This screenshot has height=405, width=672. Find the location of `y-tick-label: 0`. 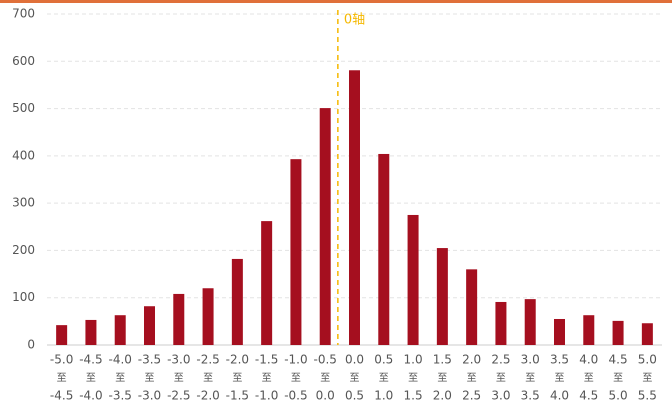

y-tick-label: 0 is located at coordinates (31, 345).